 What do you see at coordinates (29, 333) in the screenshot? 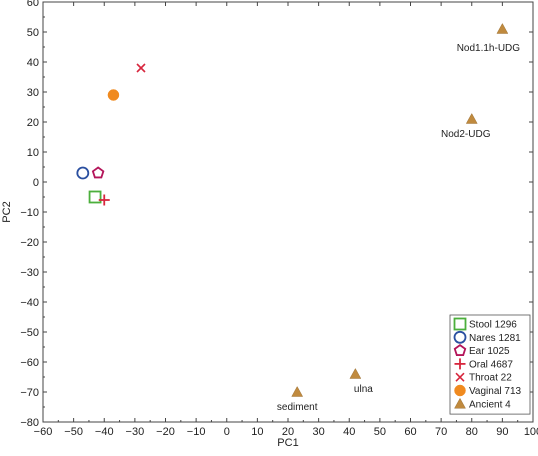
I see `y-tick-label: −50` at bounding box center [29, 333].